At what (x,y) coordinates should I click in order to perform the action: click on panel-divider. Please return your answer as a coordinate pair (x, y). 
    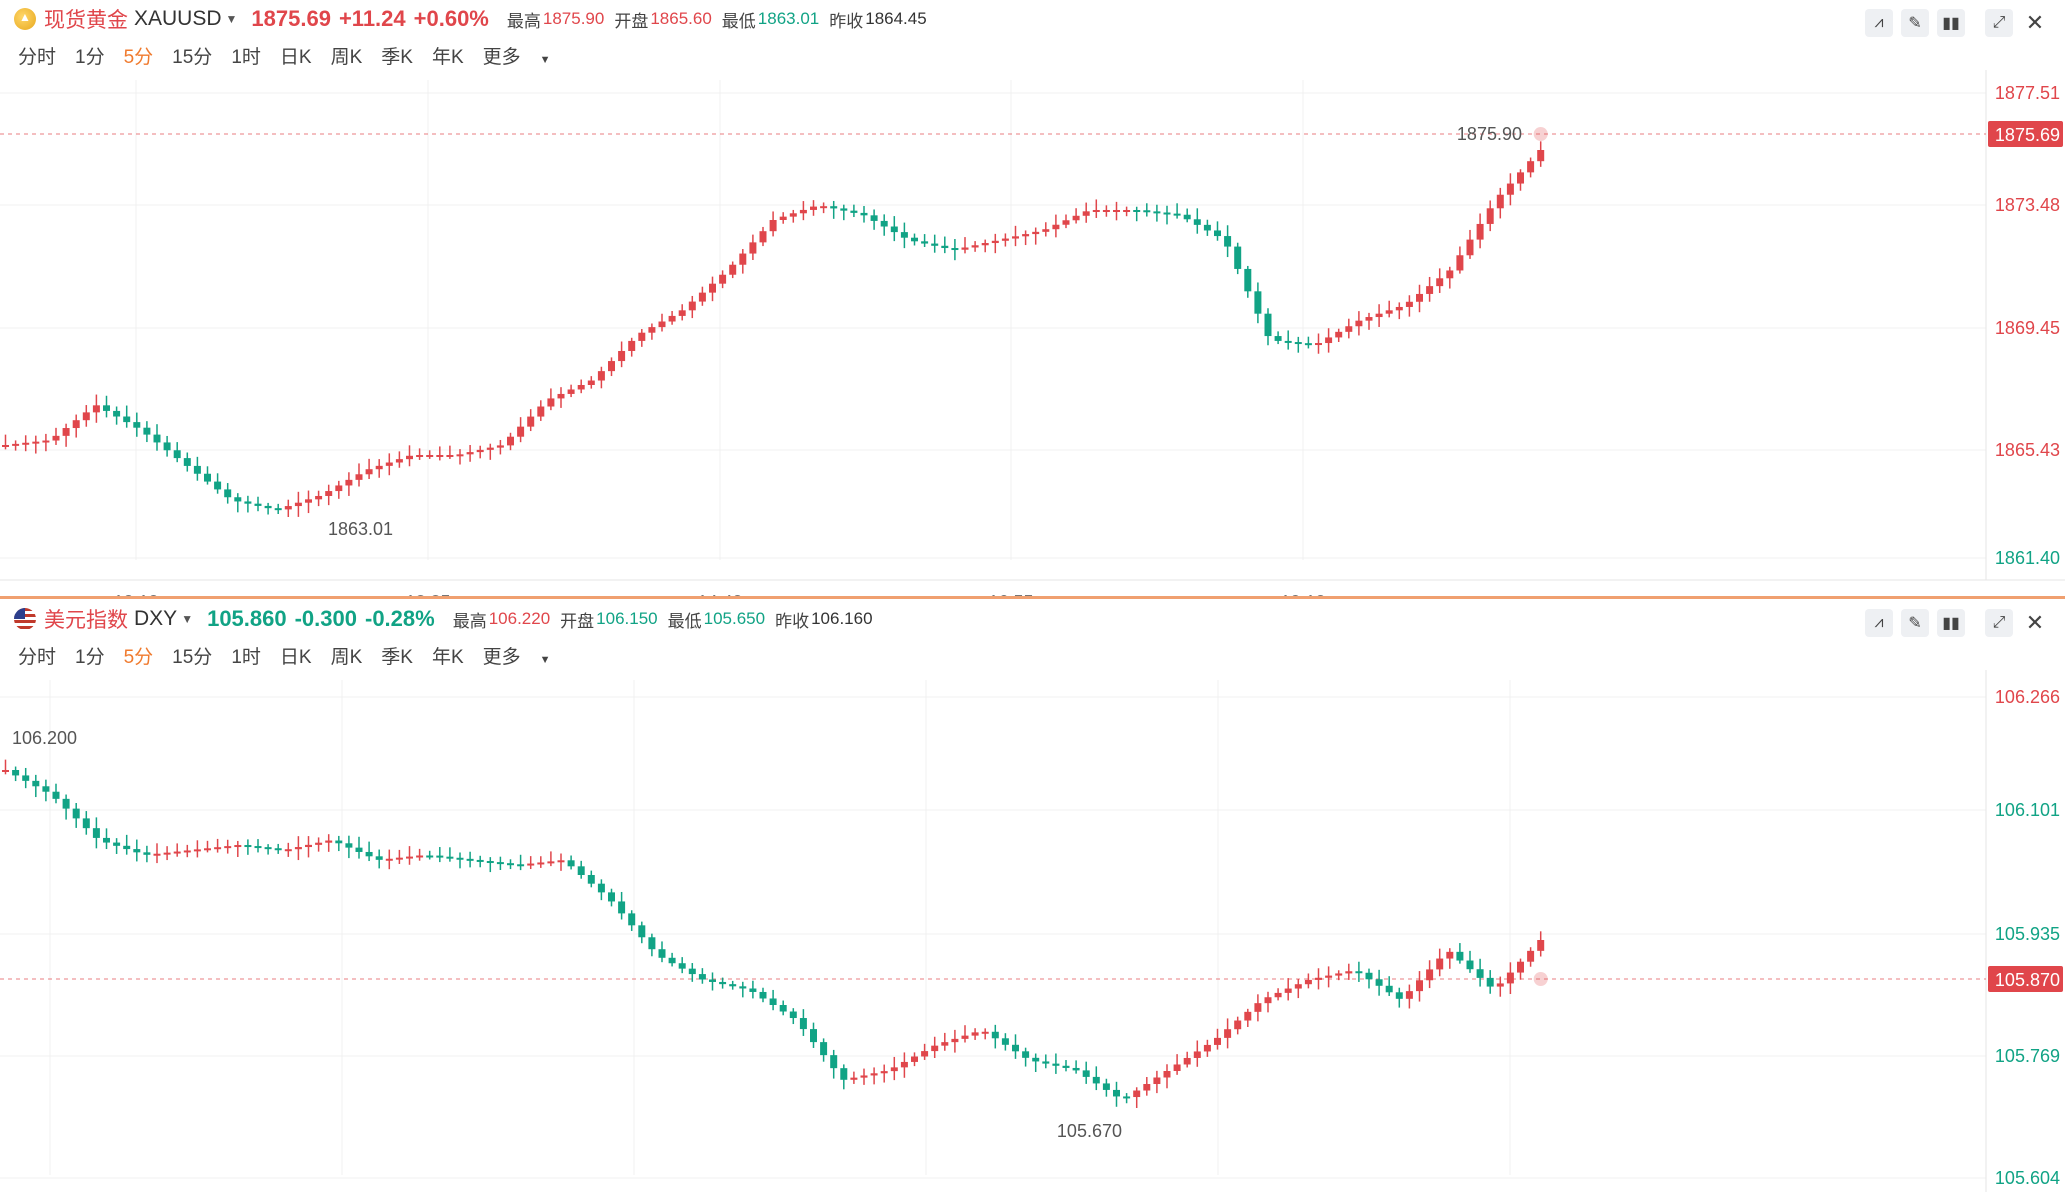
    Looking at the image, I should click on (1032, 597).